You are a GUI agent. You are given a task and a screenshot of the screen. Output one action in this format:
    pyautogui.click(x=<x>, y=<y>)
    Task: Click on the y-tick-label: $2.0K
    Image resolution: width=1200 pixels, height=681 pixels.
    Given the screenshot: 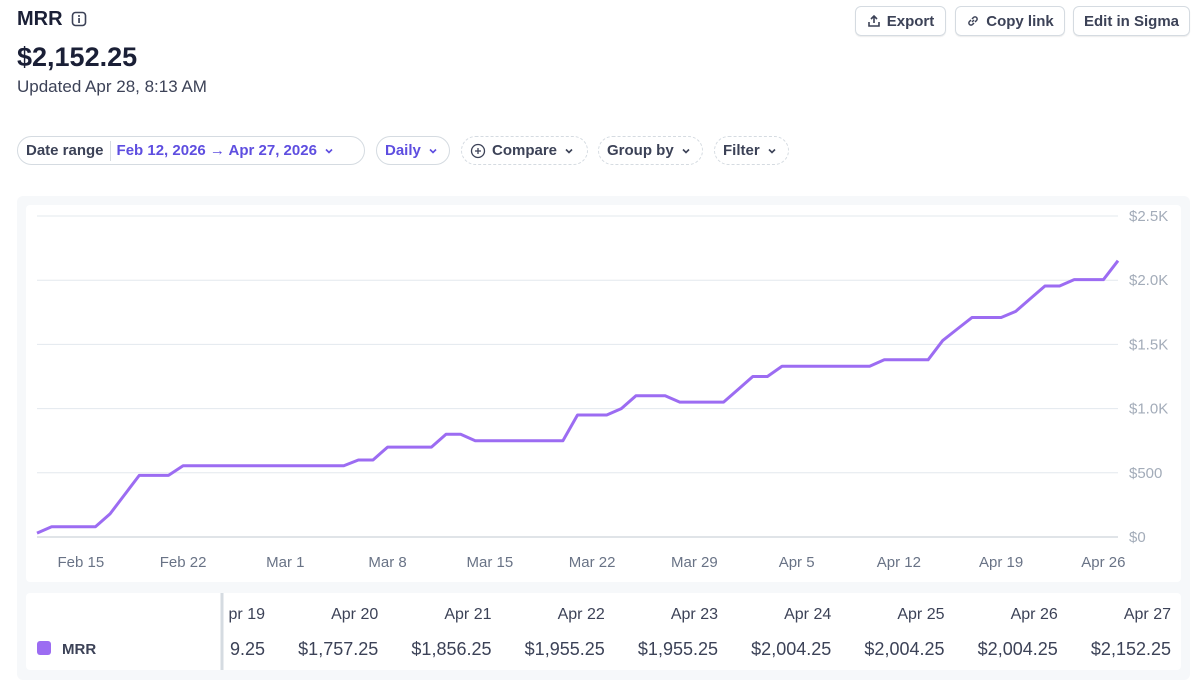 What is the action you would take?
    pyautogui.click(x=1148, y=280)
    